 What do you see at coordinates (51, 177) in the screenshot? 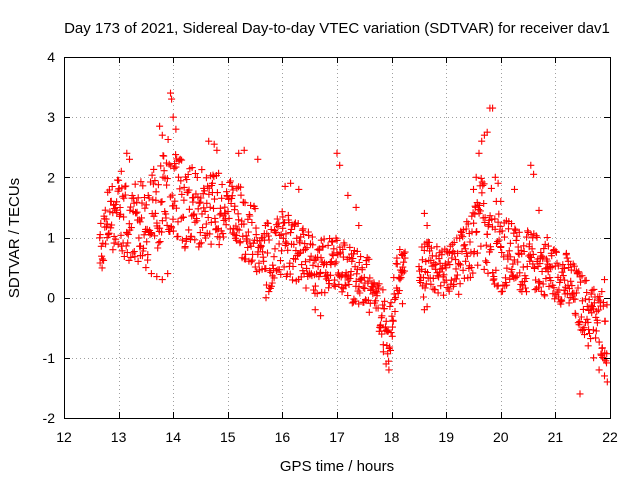
I see `y-tick-label: 2` at bounding box center [51, 177].